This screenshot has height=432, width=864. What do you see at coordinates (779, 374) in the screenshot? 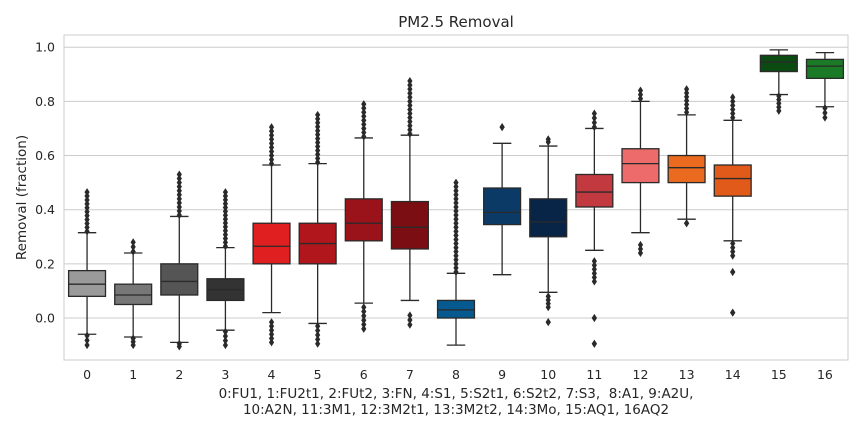
I see `x-tick-label: 15` at bounding box center [779, 374].